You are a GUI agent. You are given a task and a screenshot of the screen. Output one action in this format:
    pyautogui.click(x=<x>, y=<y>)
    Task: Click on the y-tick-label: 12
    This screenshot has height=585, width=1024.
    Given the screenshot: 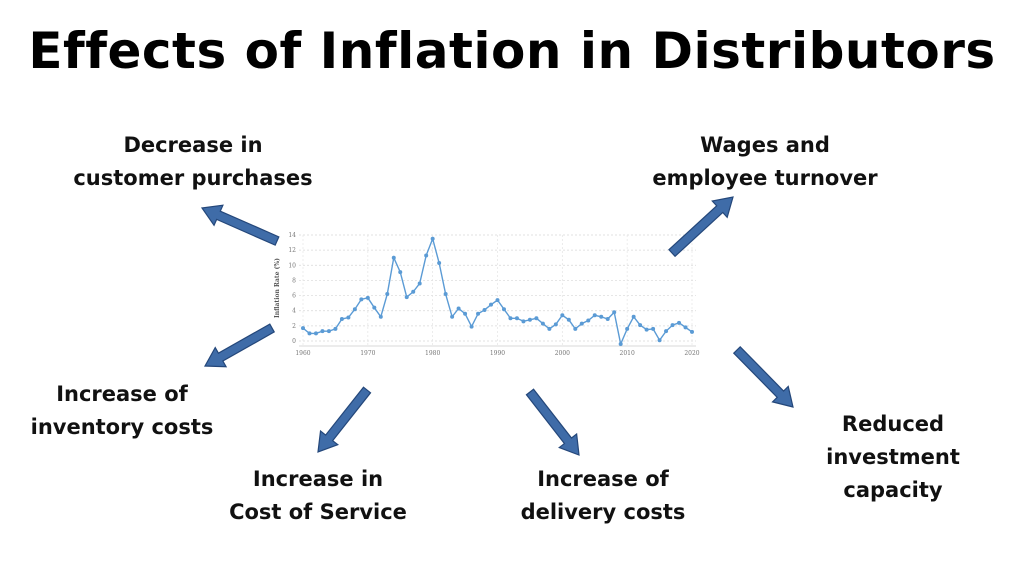 What is the action you would take?
    pyautogui.click(x=292, y=250)
    